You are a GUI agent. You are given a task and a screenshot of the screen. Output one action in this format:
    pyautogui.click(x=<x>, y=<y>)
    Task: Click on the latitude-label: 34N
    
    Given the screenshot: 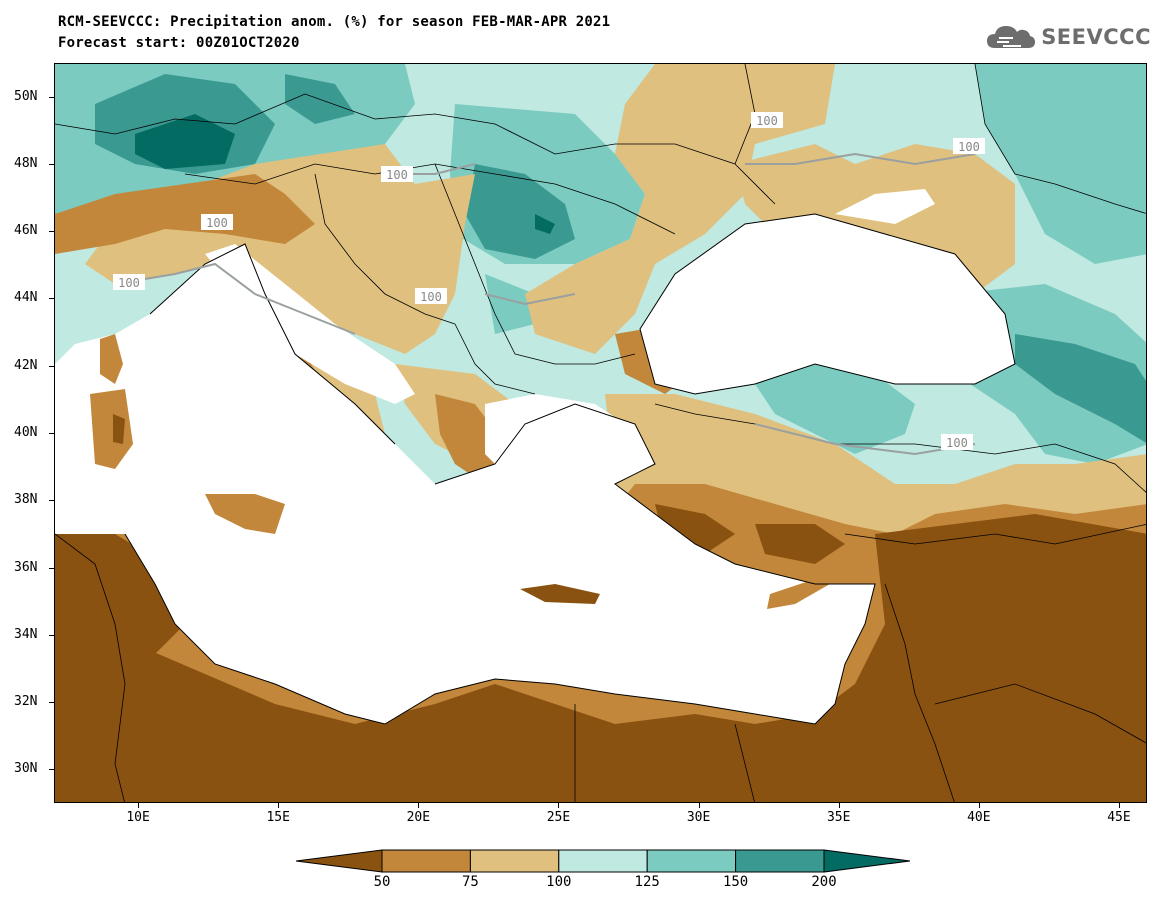 What is the action you would take?
    pyautogui.click(x=26, y=634)
    